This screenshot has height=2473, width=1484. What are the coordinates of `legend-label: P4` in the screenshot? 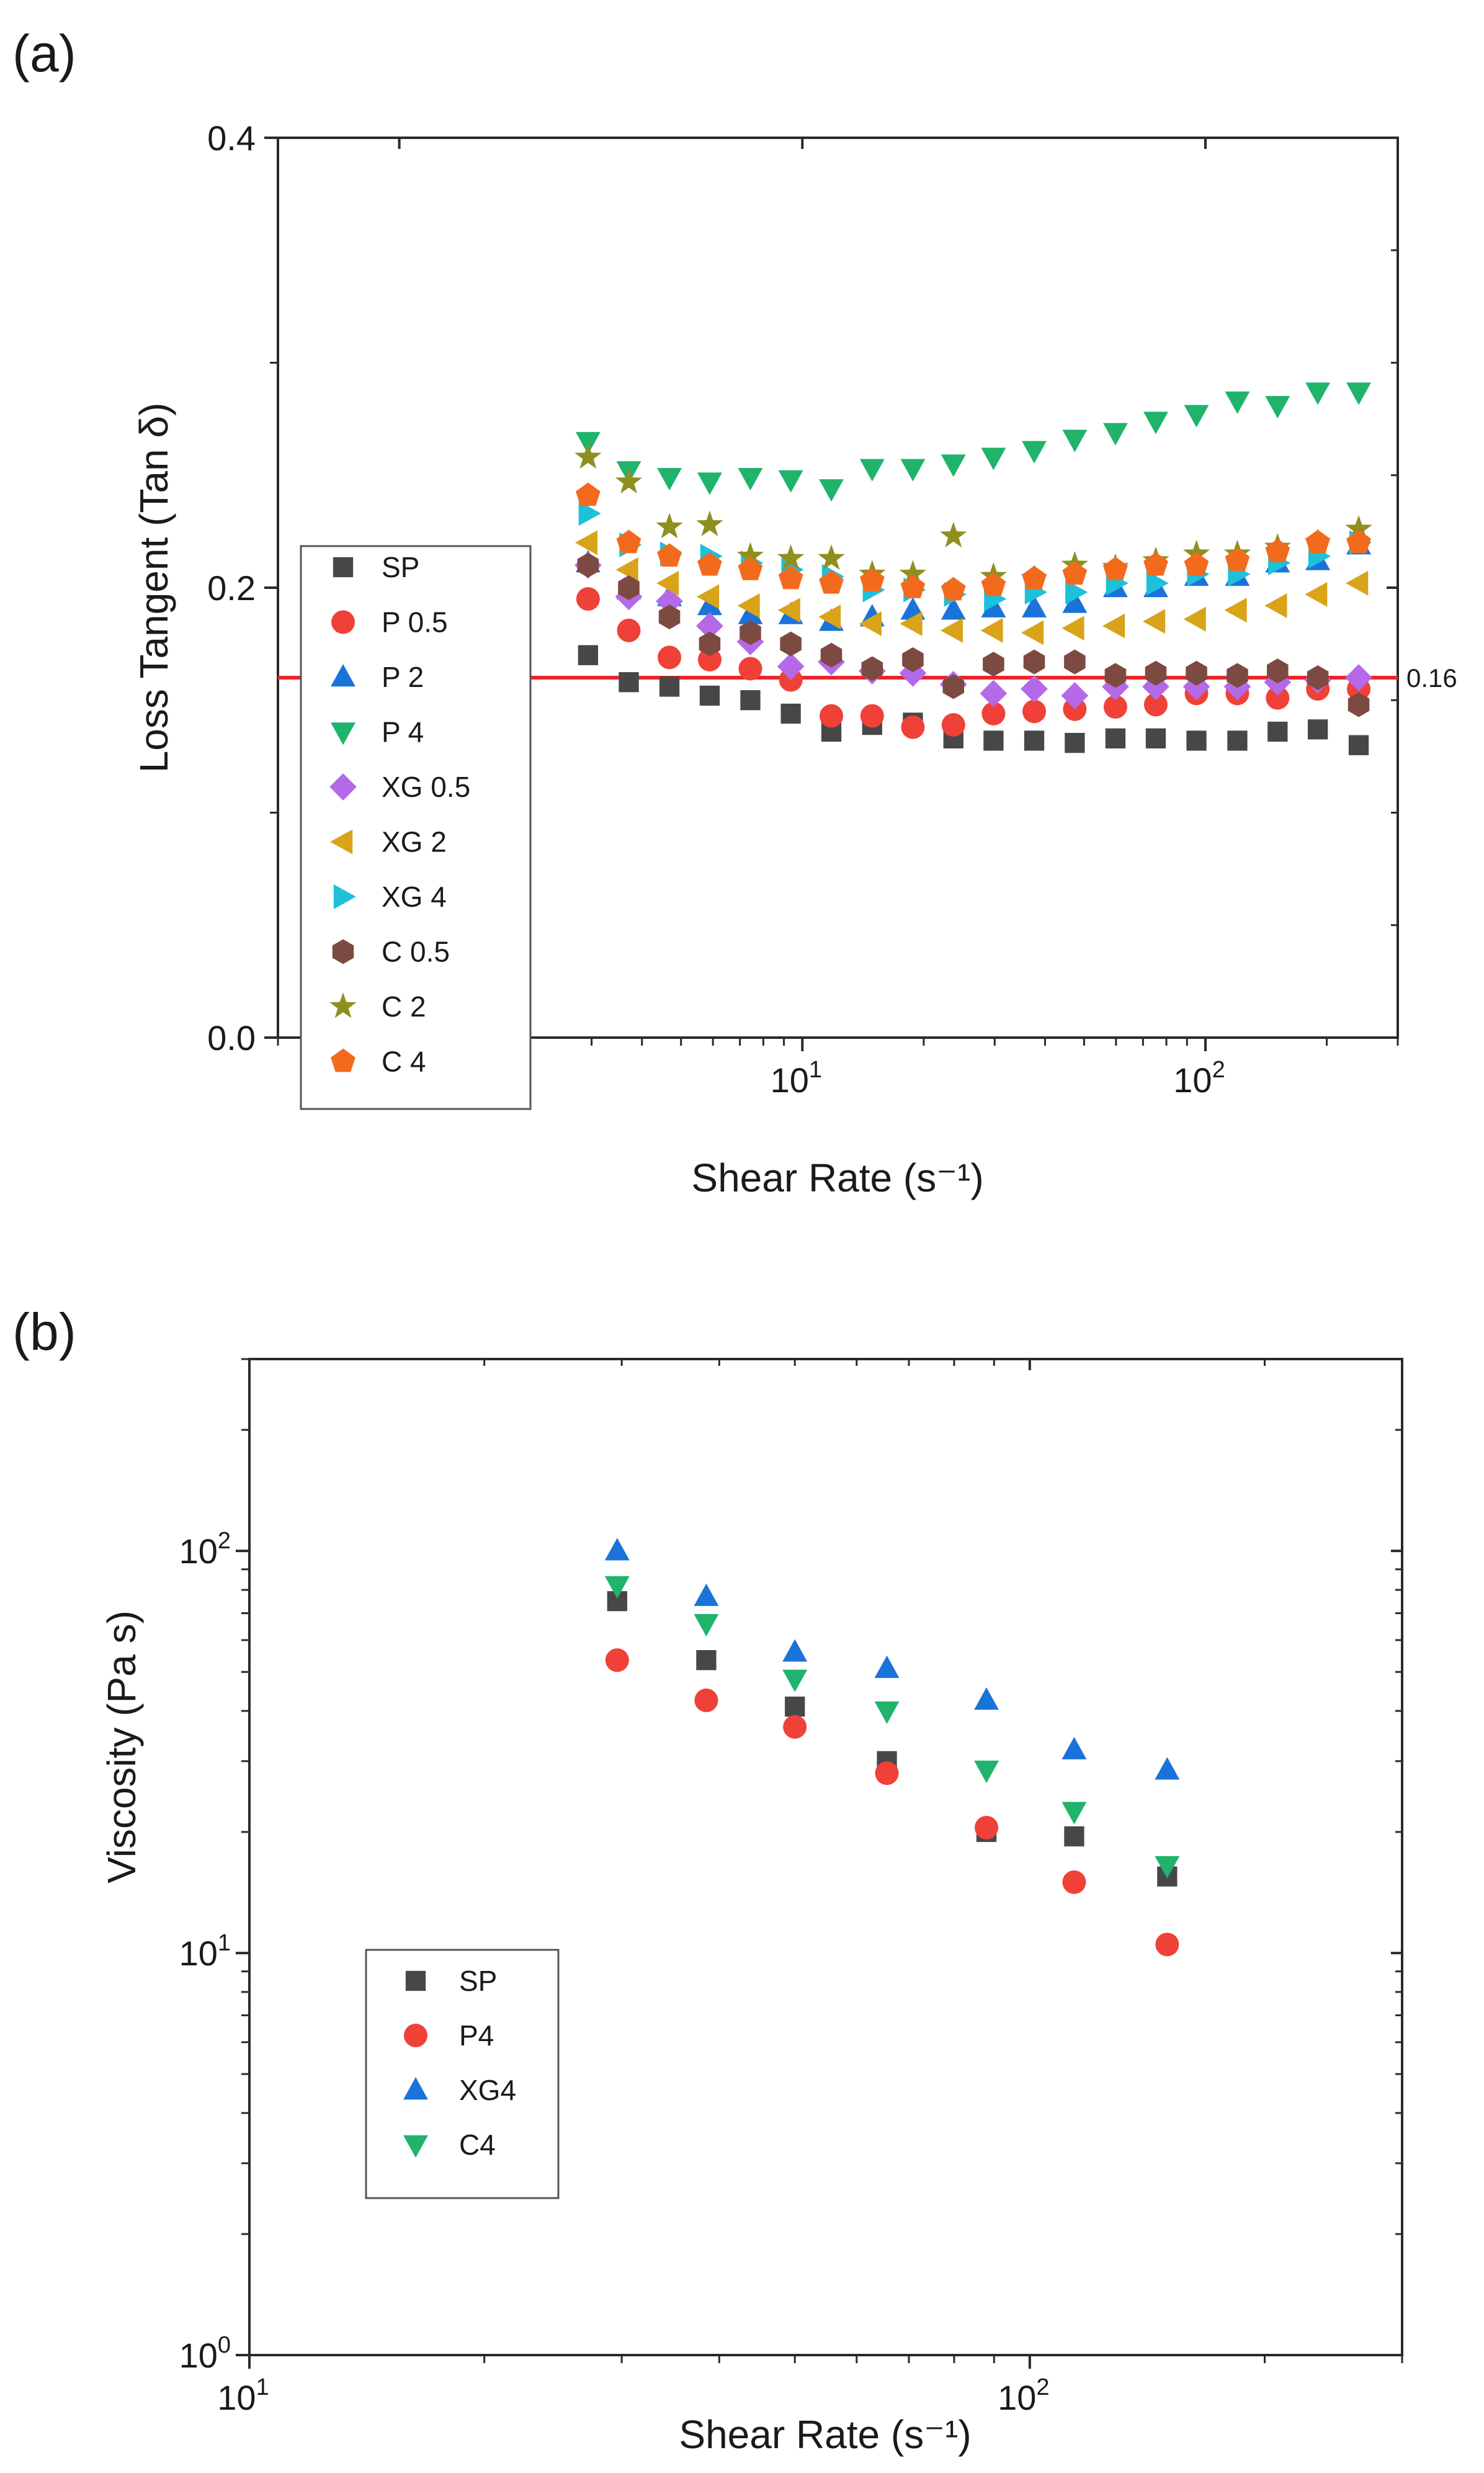 It's located at (476, 2035).